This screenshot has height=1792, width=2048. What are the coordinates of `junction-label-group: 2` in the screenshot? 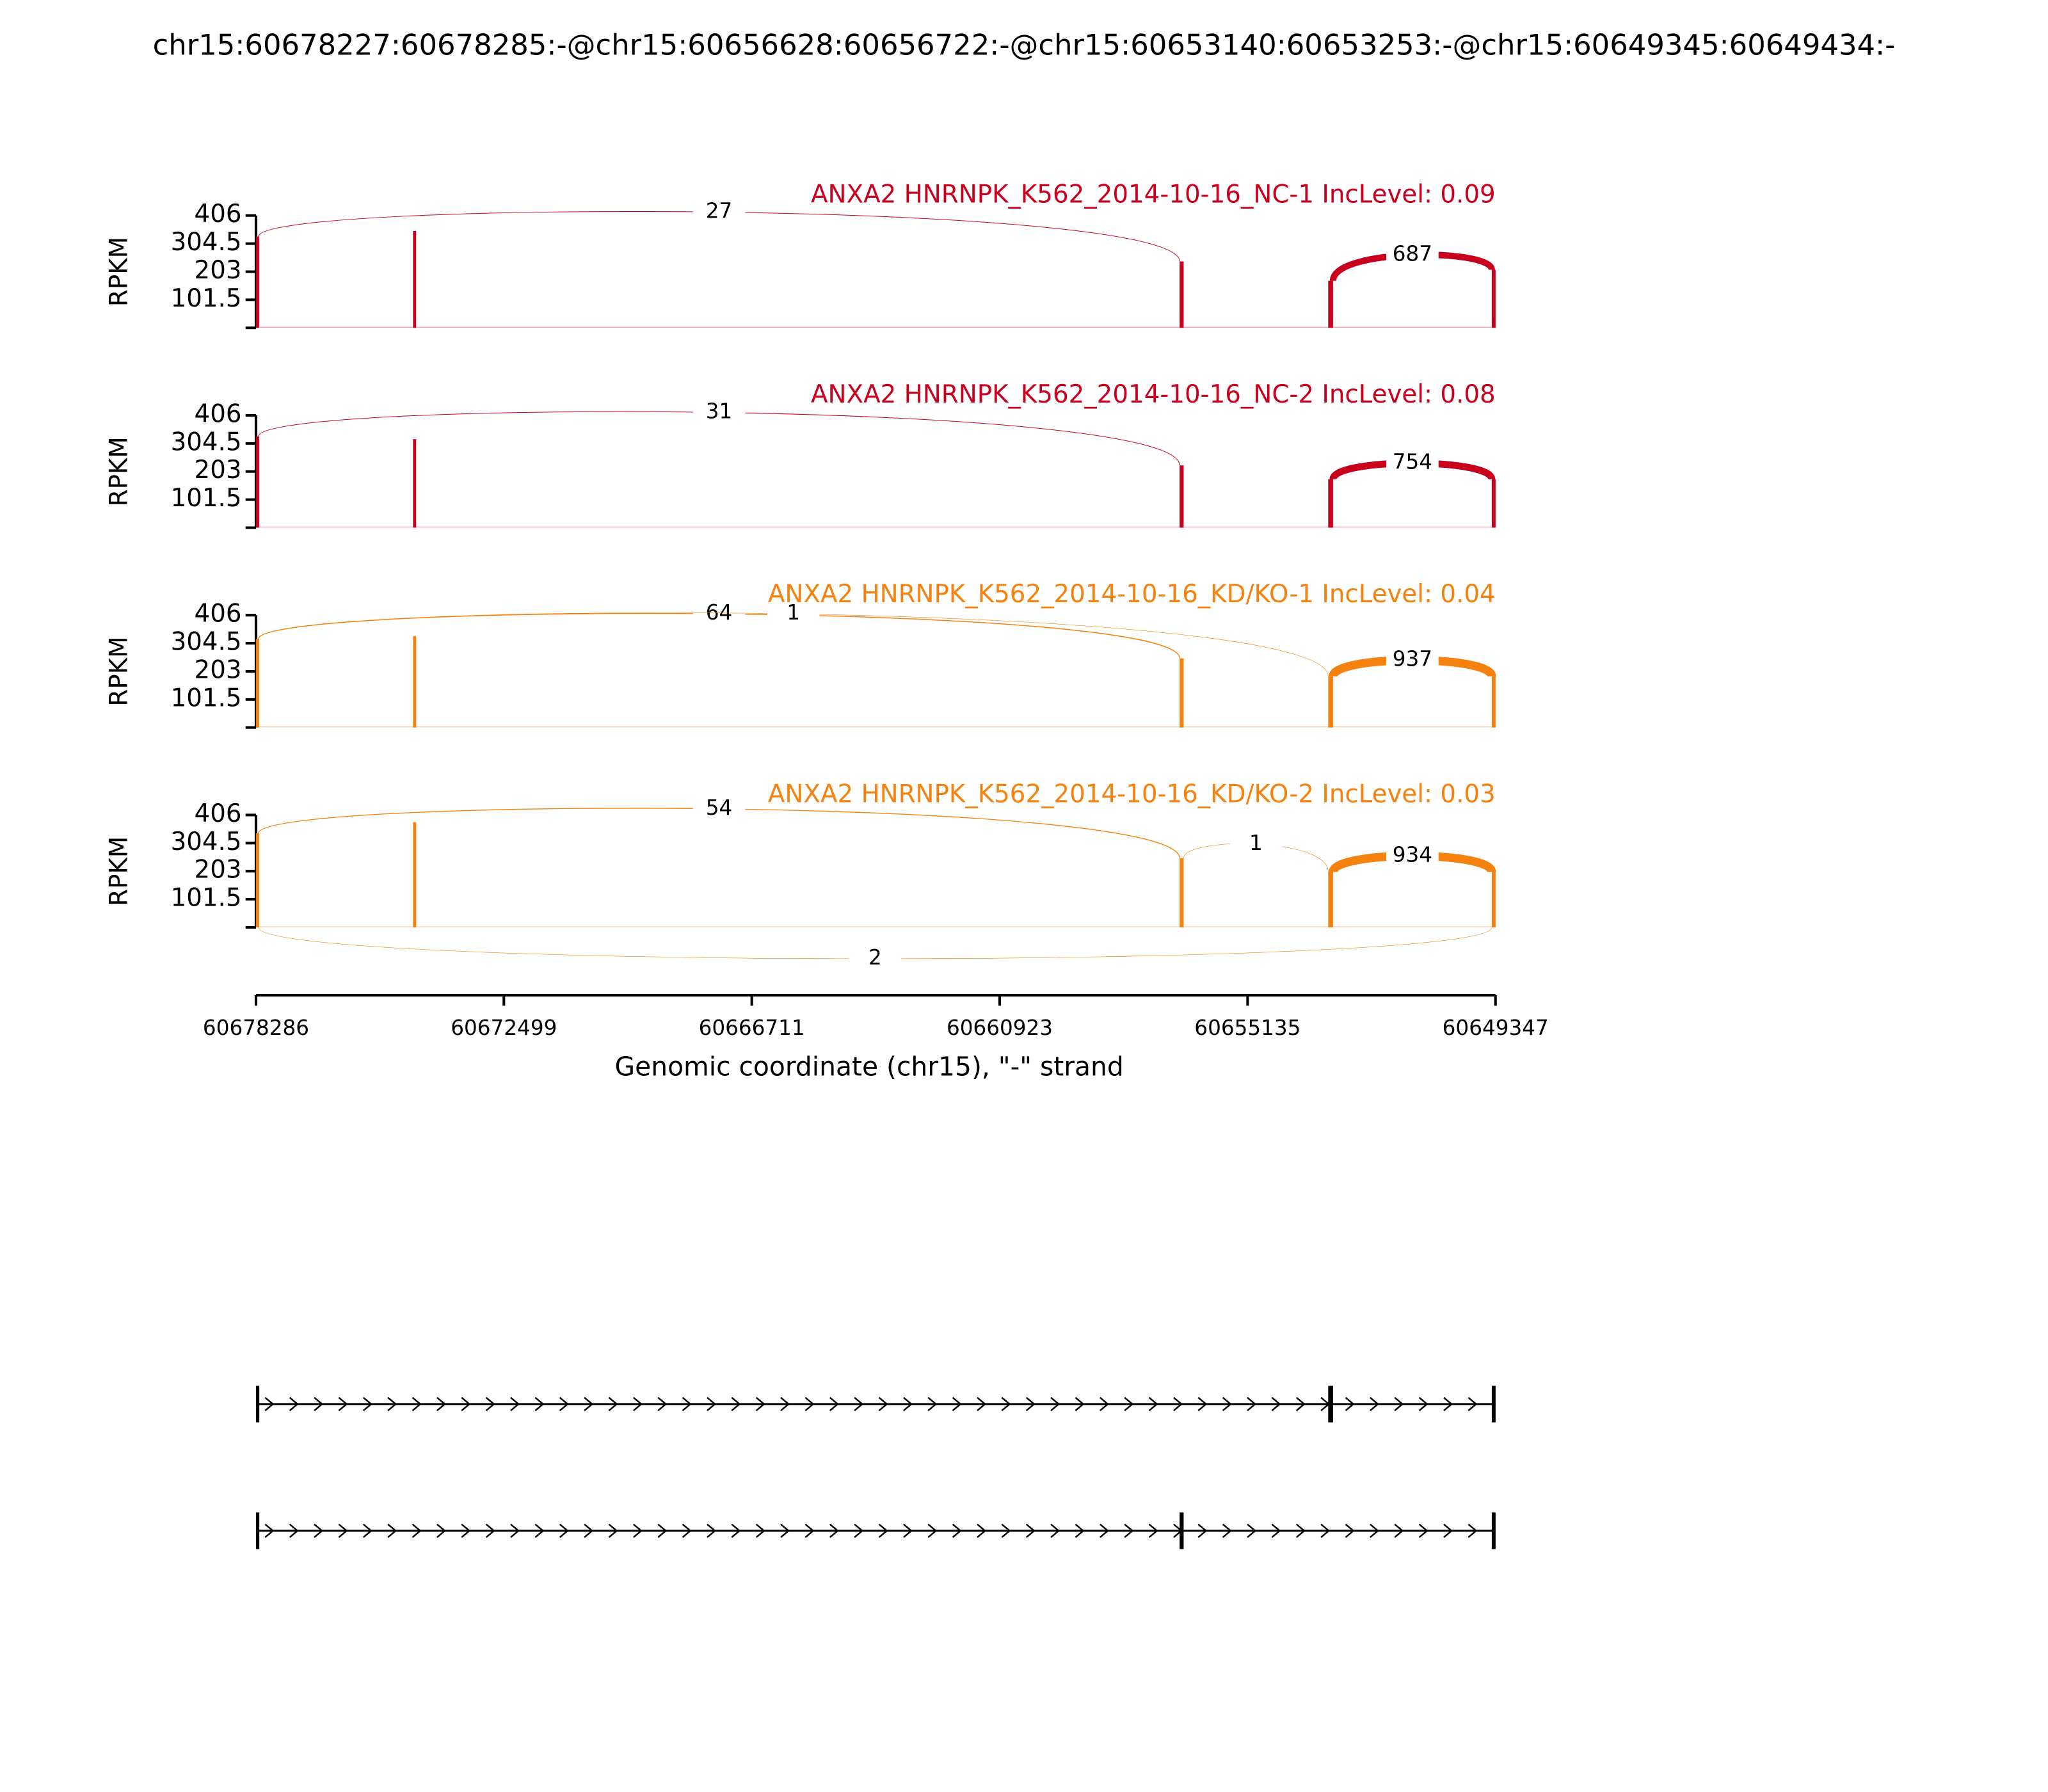 It's located at (875, 958).